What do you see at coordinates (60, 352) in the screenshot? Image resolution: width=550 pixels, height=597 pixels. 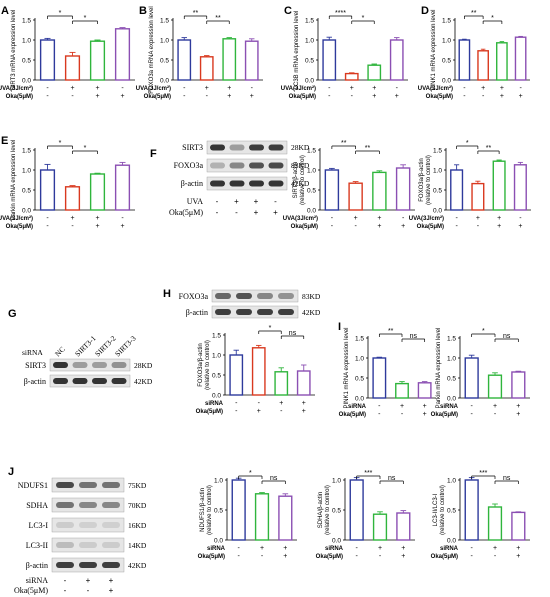 I see `lane-label: NC` at bounding box center [60, 352].